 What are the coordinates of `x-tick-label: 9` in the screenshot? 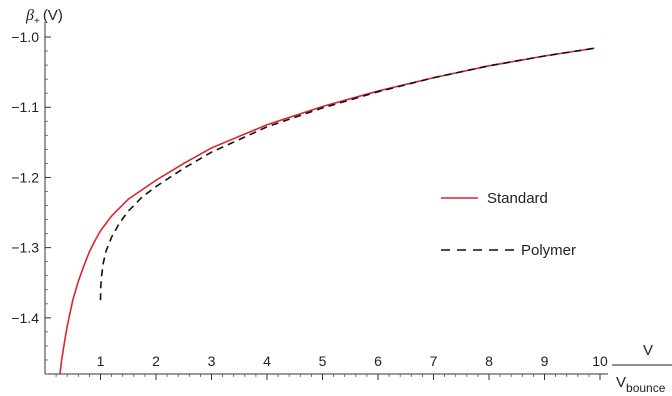 It's located at (545, 361).